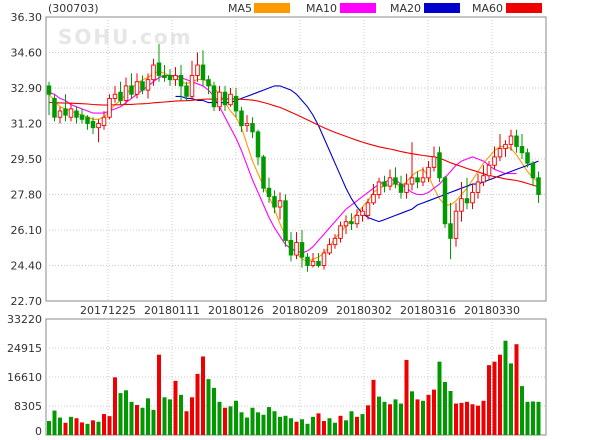  What do you see at coordinates (236, 310) in the screenshot?
I see `date-tick-label: 20180126` at bounding box center [236, 310].